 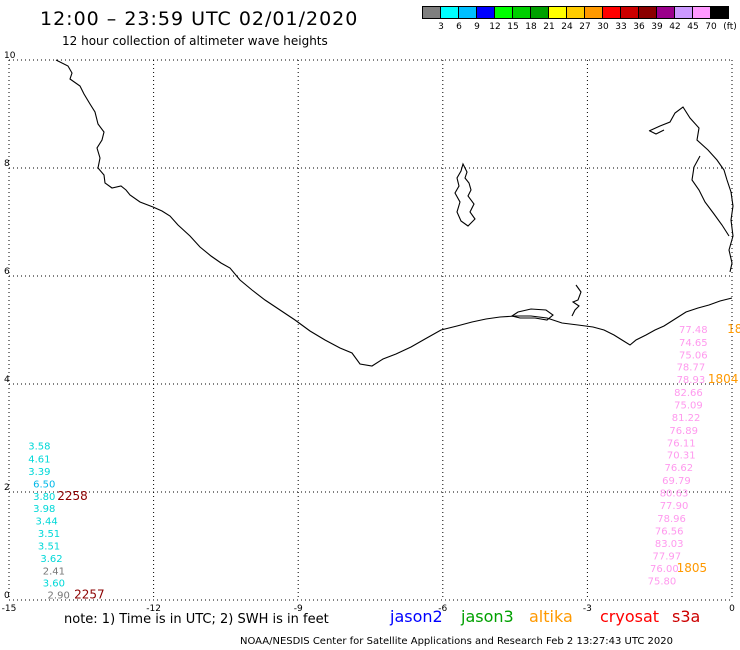 What do you see at coordinates (686, 418) in the screenshot?
I see `wave-height-label: 81.22` at bounding box center [686, 418].